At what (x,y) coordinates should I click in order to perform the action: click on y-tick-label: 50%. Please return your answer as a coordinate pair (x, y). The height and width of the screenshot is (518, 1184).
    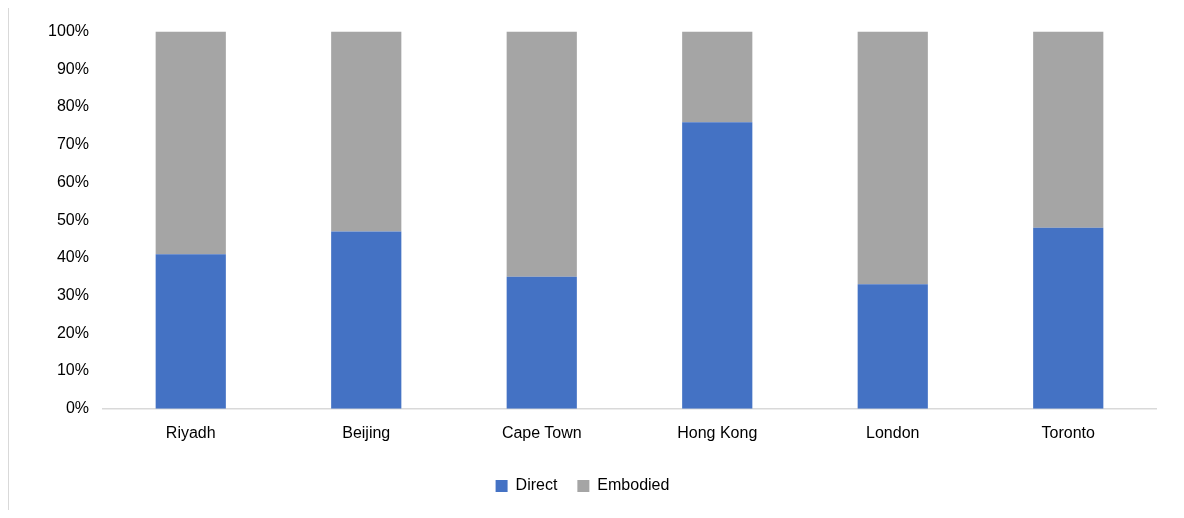
    Looking at the image, I should click on (72, 219).